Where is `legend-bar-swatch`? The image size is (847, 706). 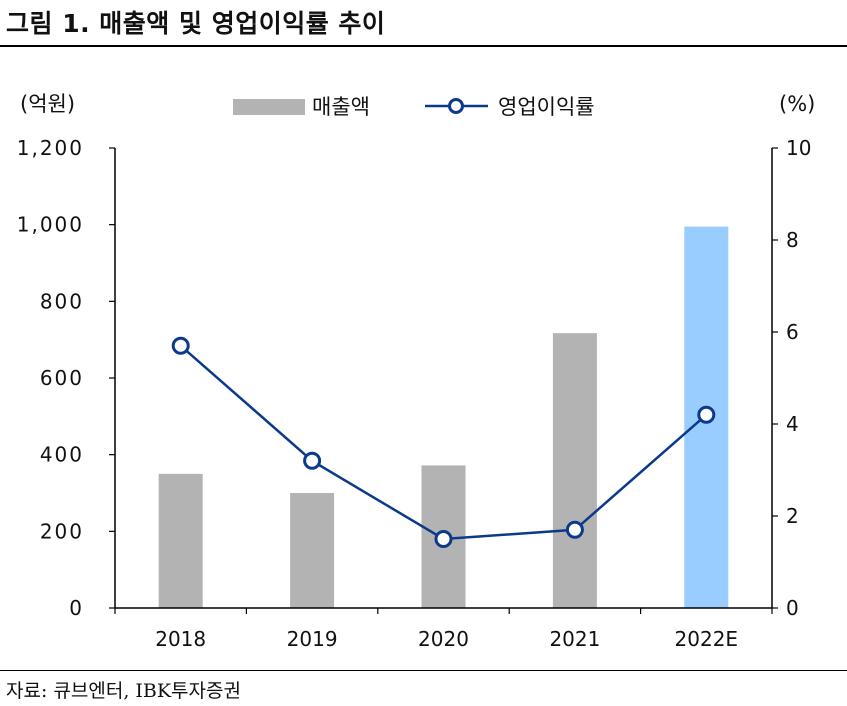
legend-bar-swatch is located at coordinates (269, 107).